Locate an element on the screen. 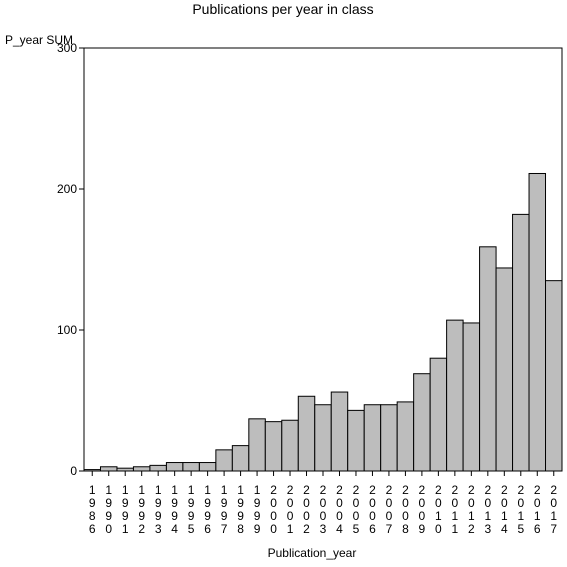 Image resolution: width=567 pixels, height=567 pixels. bar-2014 is located at coordinates (504, 369).